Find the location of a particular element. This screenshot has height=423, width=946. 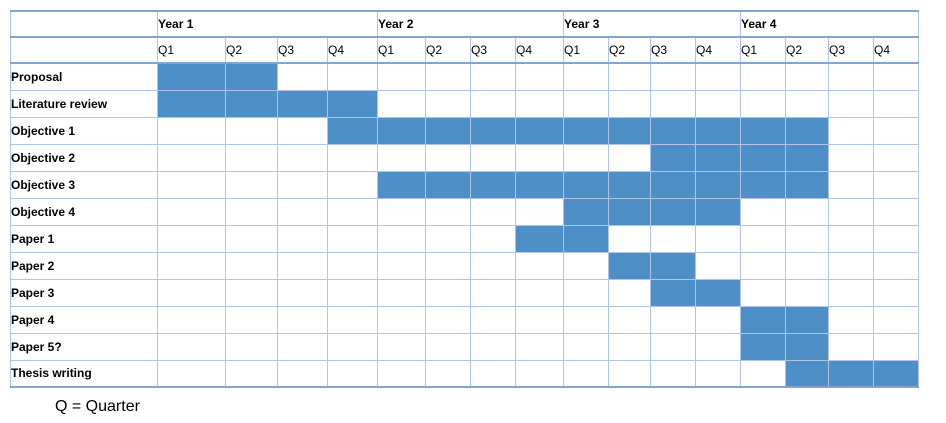

task-row: Paper 1 is located at coordinates (464, 238).